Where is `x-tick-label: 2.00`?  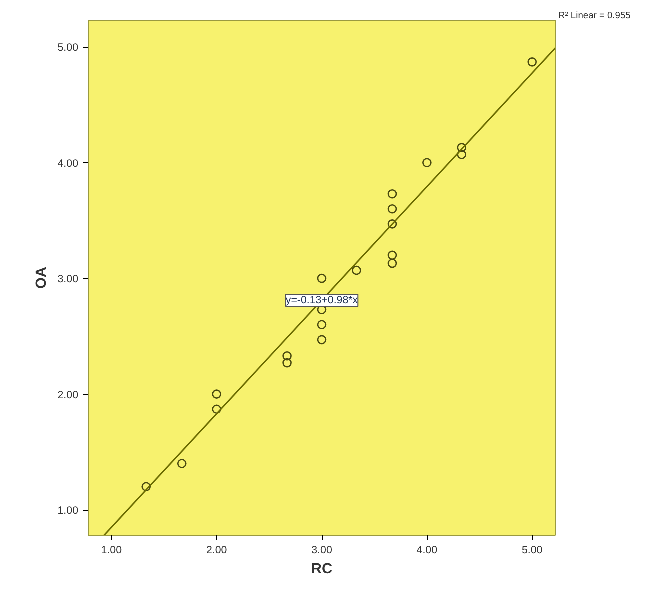 x-tick-label: 2.00 is located at coordinates (217, 550).